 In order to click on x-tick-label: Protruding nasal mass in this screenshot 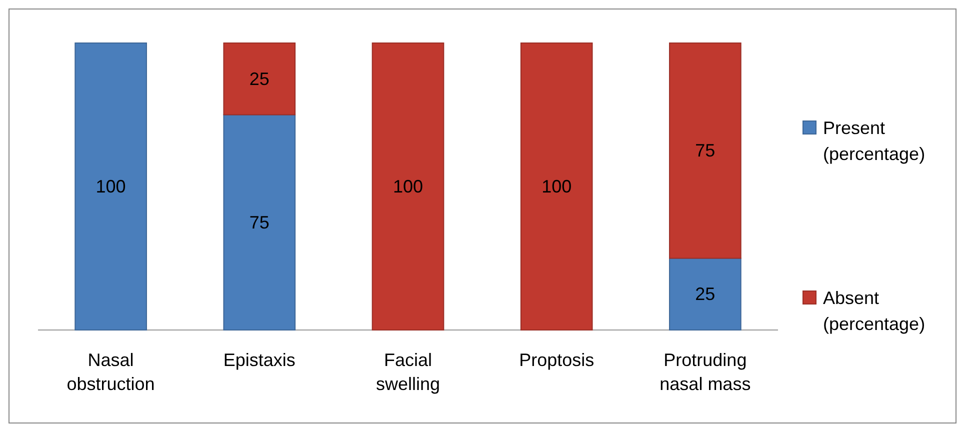, I will do `click(705, 372)`.